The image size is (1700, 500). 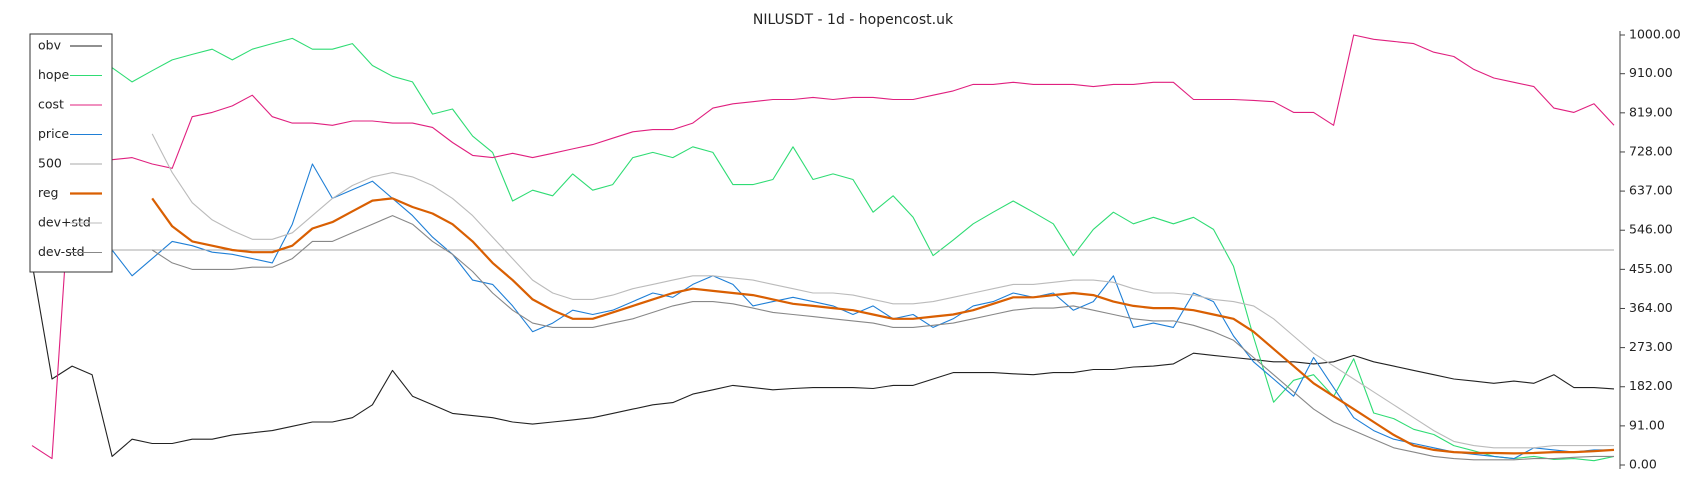 I want to click on legend: obv hope cost price 500 reg dev+std dev-std, so click(x=71, y=153).